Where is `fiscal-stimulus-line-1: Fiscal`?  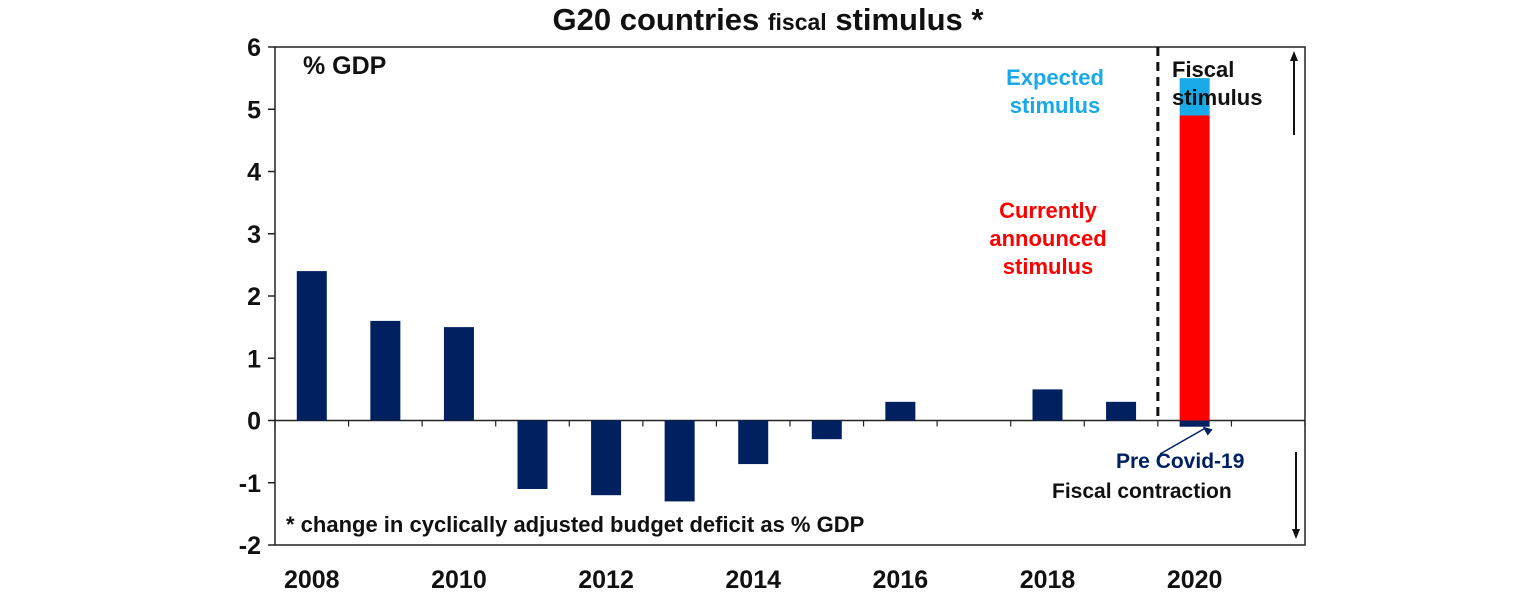 fiscal-stimulus-line-1: Fiscal is located at coordinates (1203, 69).